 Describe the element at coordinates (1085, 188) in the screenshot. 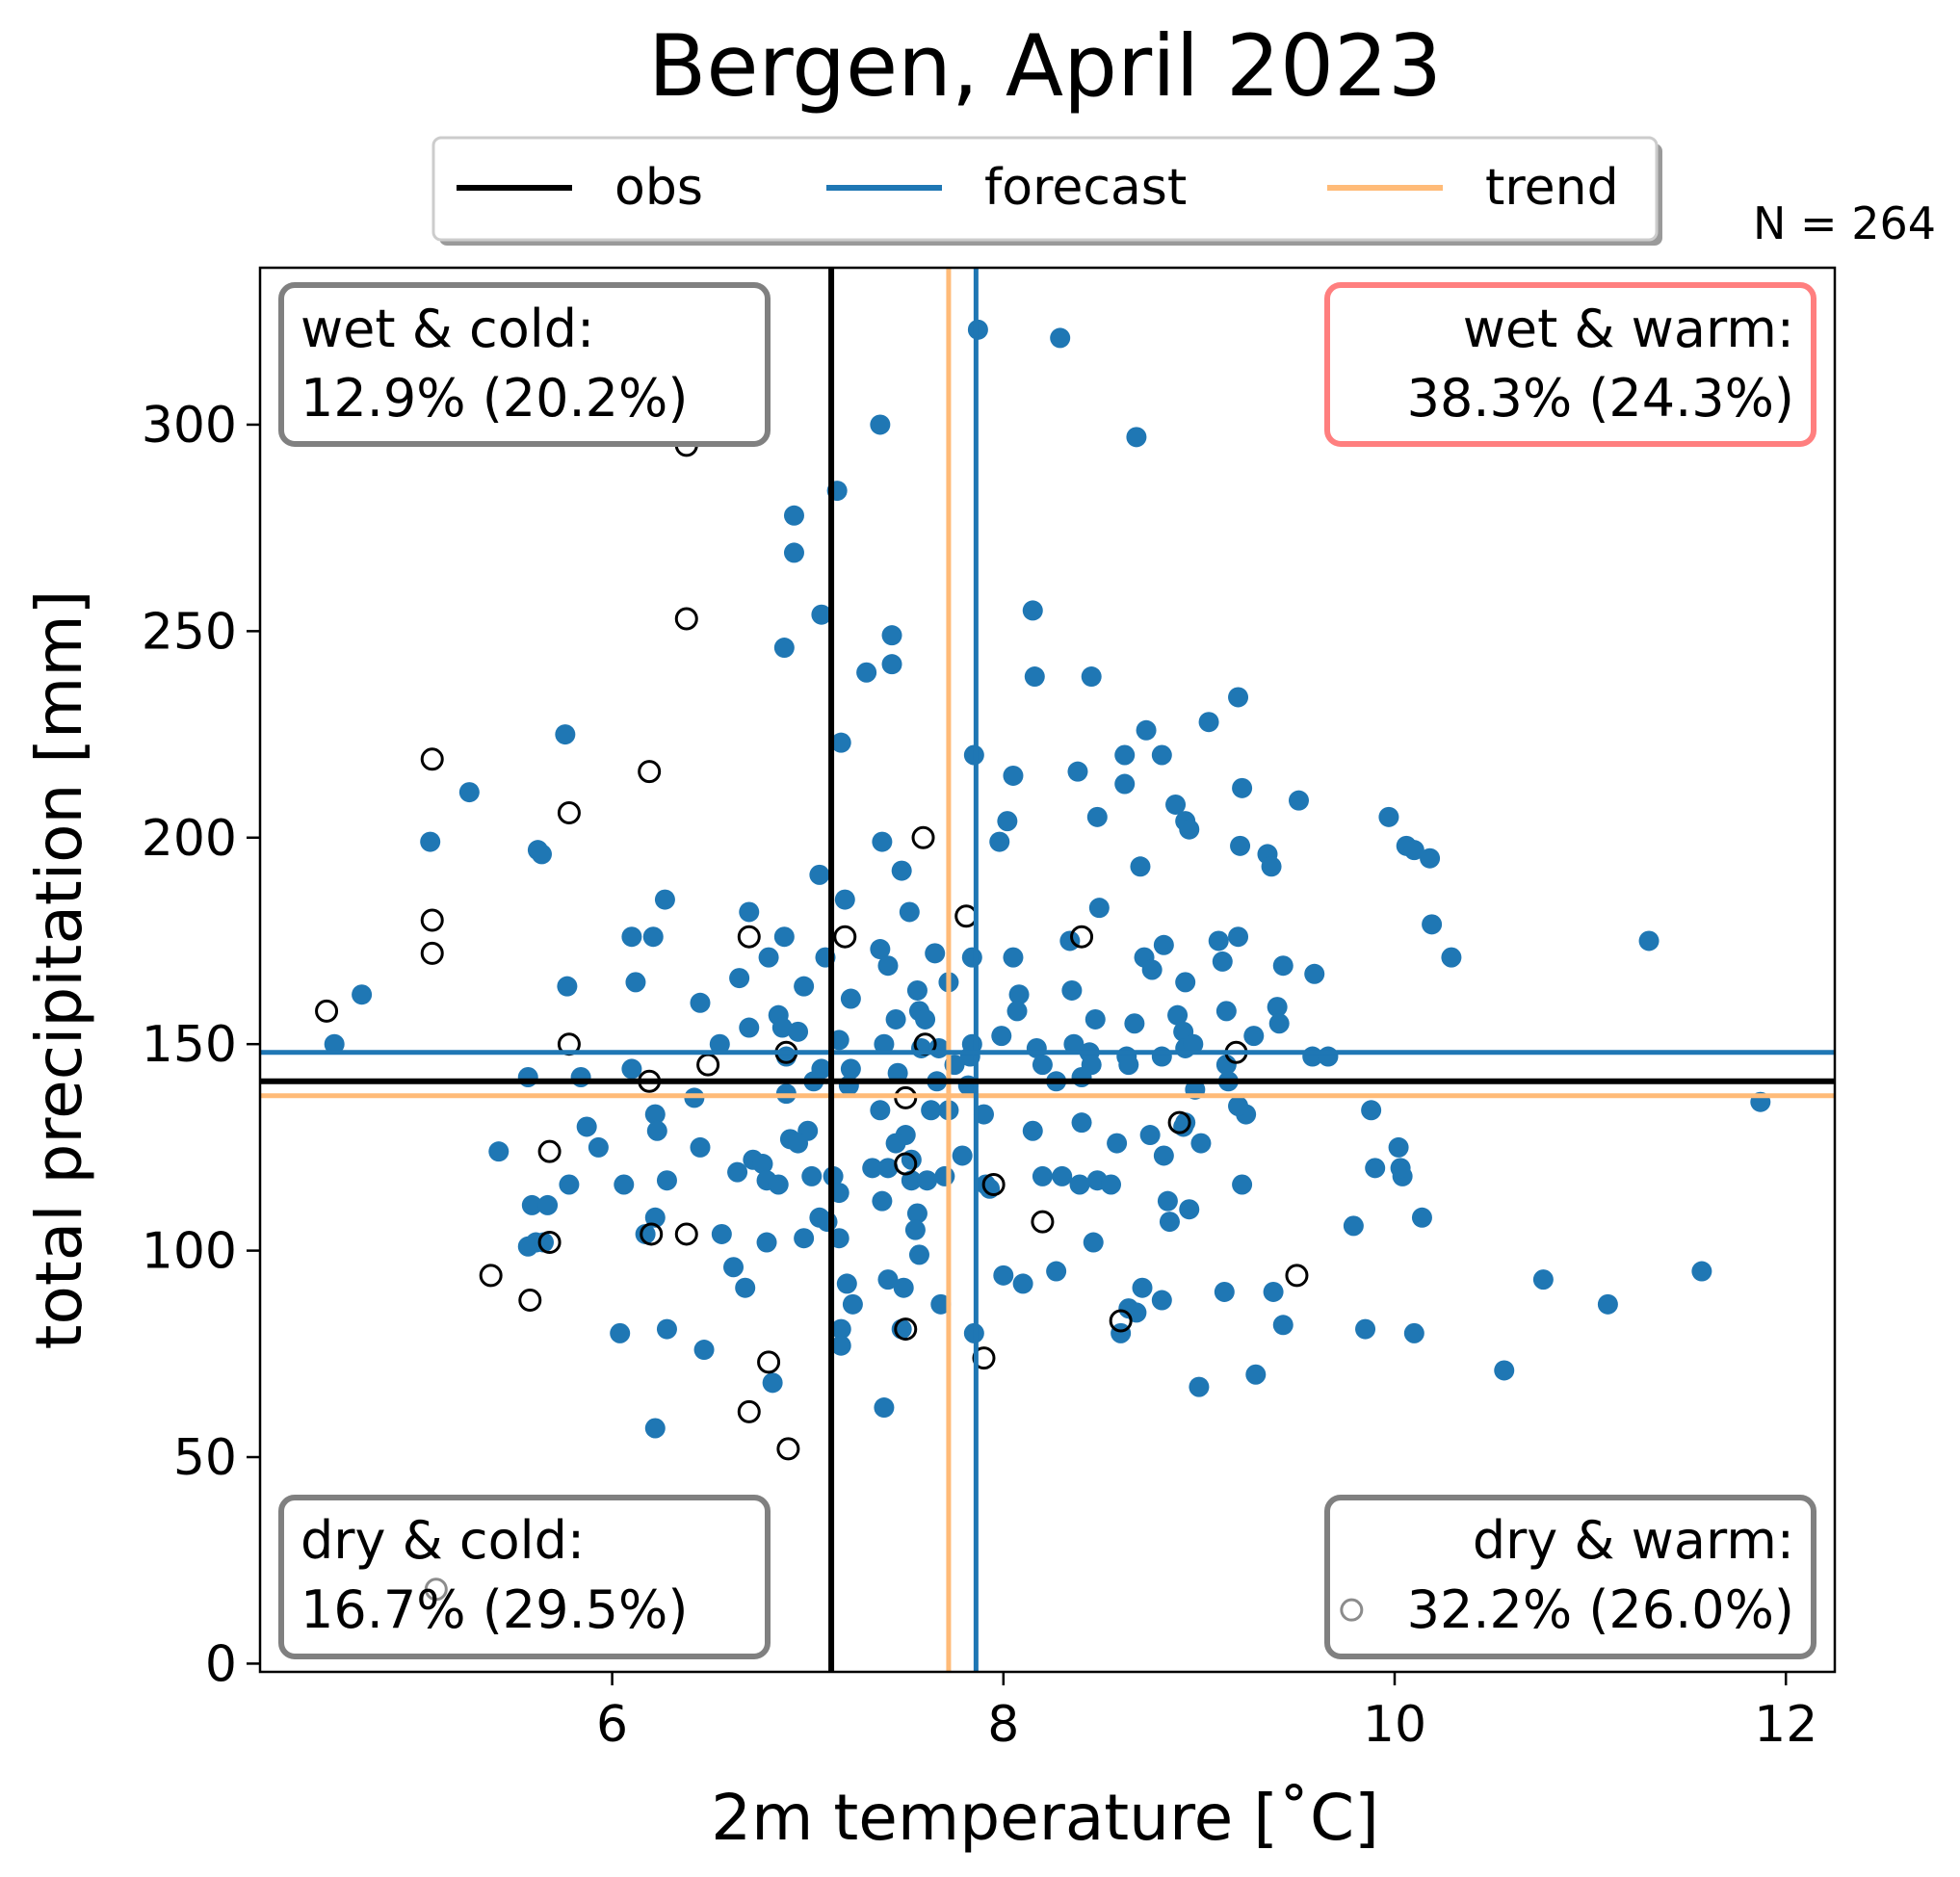

I see `legend-forecast-label: forecast` at that location.